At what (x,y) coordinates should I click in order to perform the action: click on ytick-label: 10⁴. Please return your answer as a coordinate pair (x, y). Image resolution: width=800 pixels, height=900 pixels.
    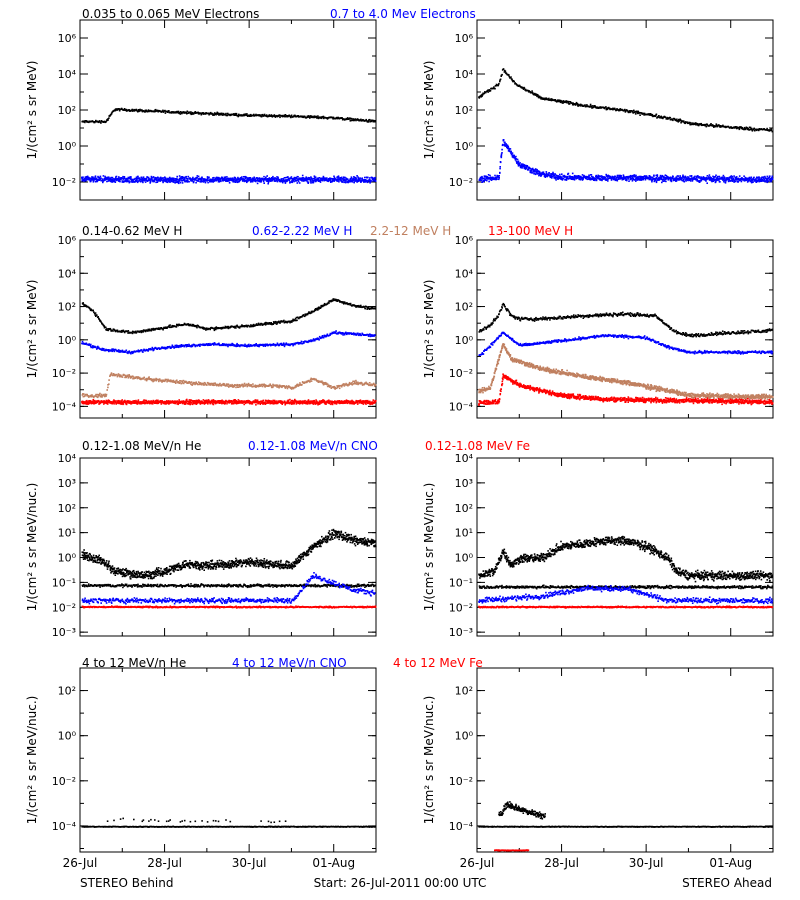
    Looking at the image, I should click on (67, 273).